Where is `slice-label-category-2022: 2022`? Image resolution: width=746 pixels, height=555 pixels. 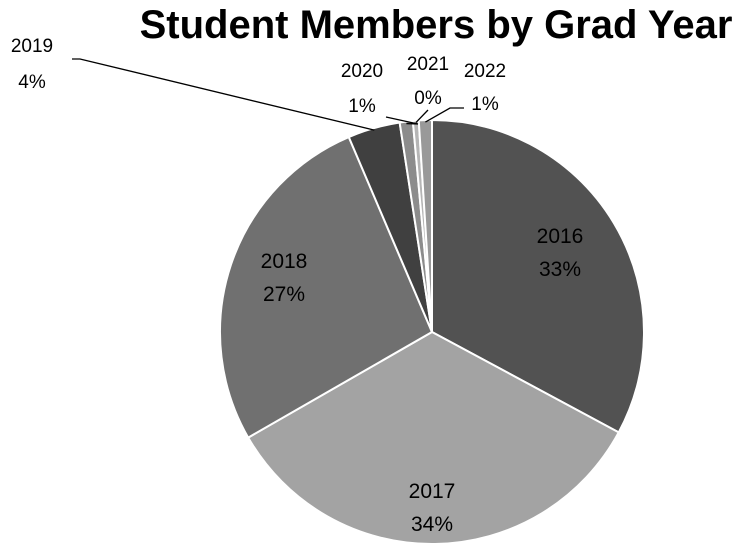 slice-label-category-2022: 2022 is located at coordinates (485, 71).